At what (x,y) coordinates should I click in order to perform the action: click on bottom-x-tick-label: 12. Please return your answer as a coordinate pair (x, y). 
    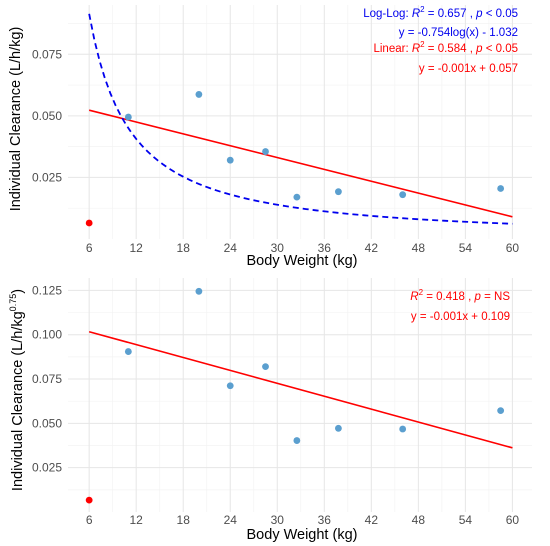
    Looking at the image, I should click on (137, 520).